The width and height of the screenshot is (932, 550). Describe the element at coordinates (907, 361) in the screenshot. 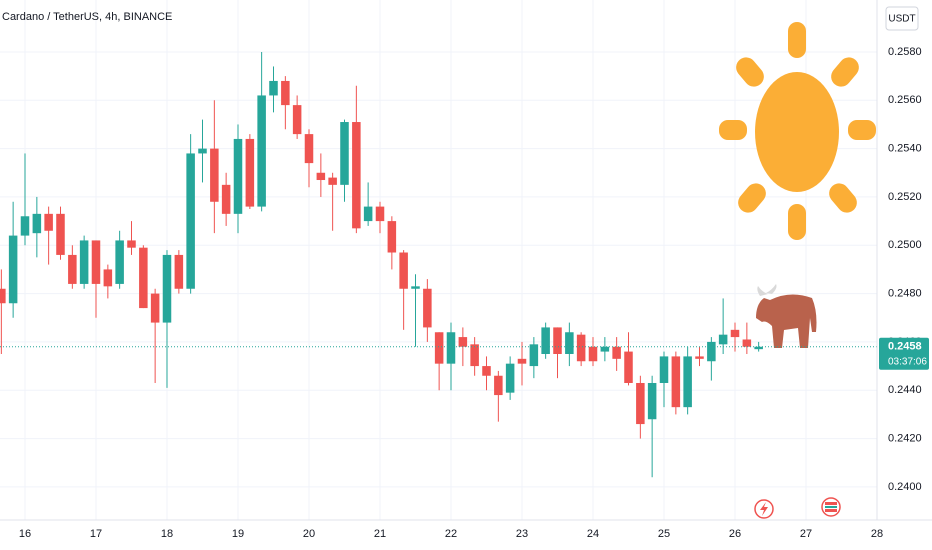

I see `countdown-label: 03:37:06` at that location.